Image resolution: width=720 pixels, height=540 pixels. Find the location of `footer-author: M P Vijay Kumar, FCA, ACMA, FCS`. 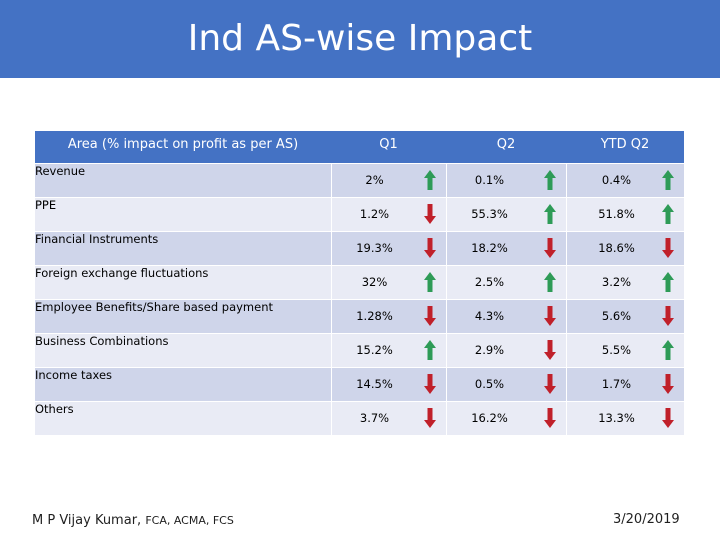

footer-author: M P Vijay Kumar, FCA, ACMA, FCS is located at coordinates (133, 520).